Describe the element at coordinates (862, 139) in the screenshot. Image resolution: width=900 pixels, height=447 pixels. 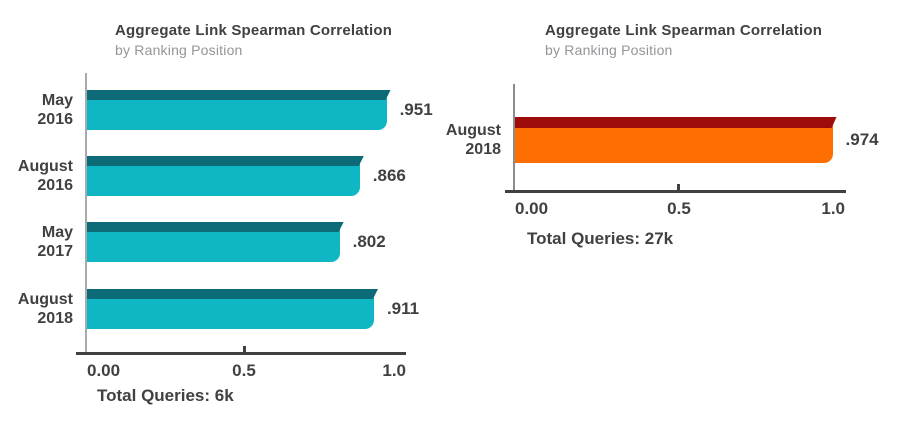
I see `value-label: .974` at that location.